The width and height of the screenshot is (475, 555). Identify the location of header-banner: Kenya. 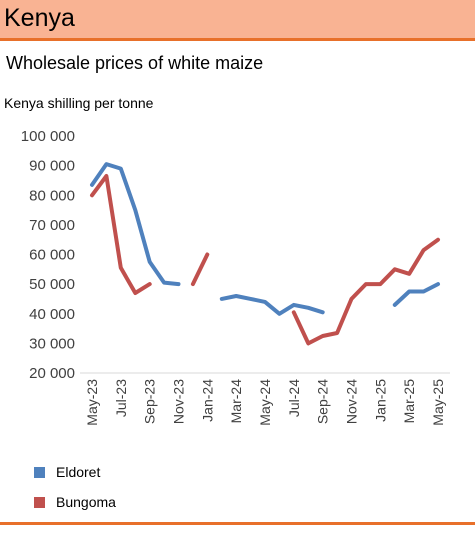
(237, 20).